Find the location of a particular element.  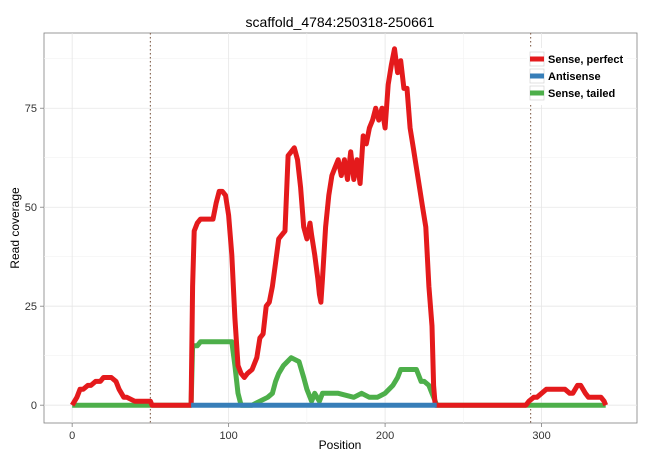

y-tick-label-1: 25 is located at coordinates (31, 307).